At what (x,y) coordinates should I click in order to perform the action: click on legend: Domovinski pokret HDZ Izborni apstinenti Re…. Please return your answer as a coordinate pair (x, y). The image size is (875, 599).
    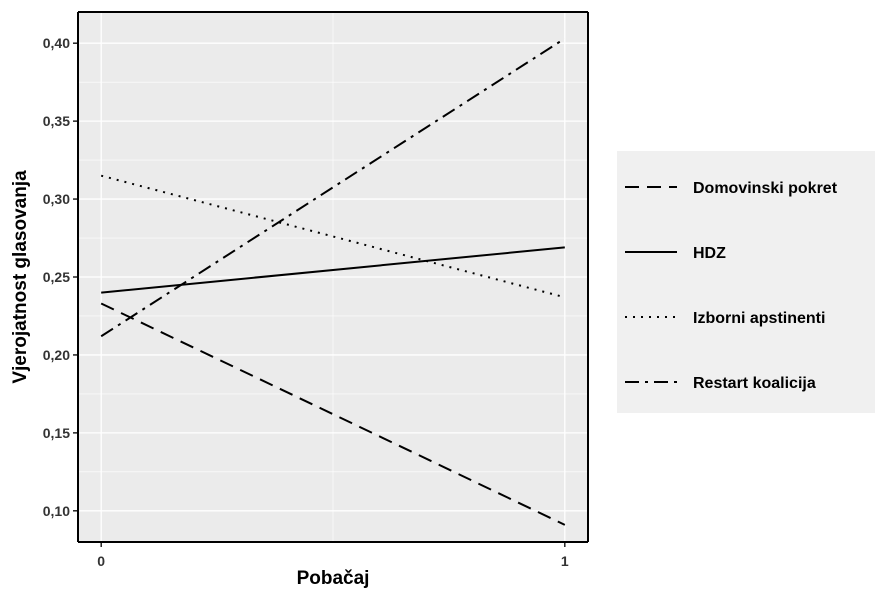
    Looking at the image, I should click on (746, 282).